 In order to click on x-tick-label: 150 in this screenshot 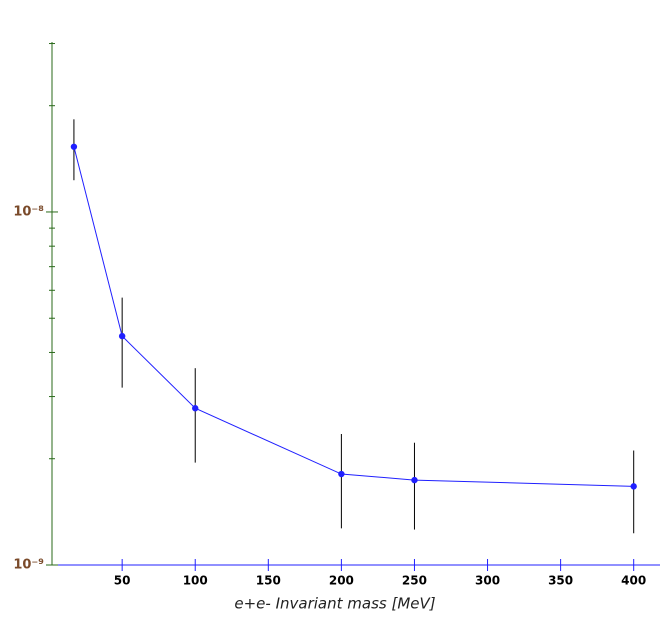, I will do `click(268, 581)`.